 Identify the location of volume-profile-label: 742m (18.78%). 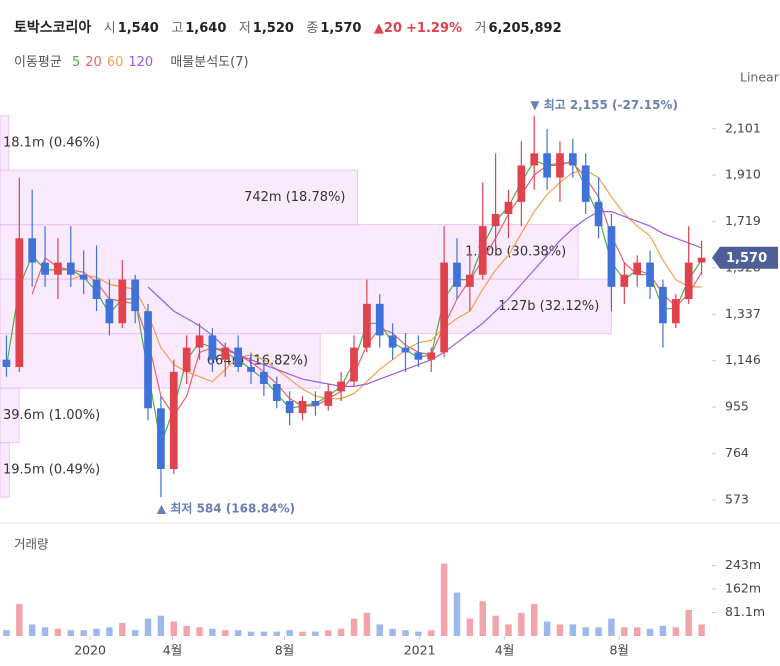
(294, 197).